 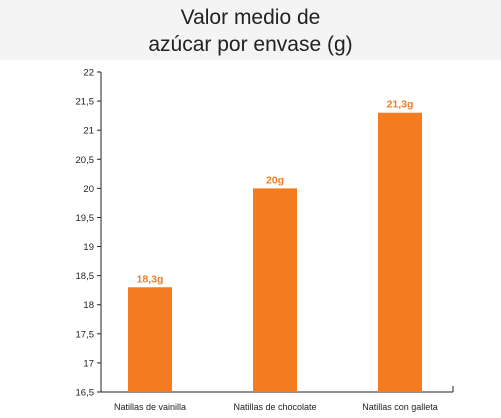 What do you see at coordinates (85, 393) in the screenshot?
I see `y-tick-label: 16,5` at bounding box center [85, 393].